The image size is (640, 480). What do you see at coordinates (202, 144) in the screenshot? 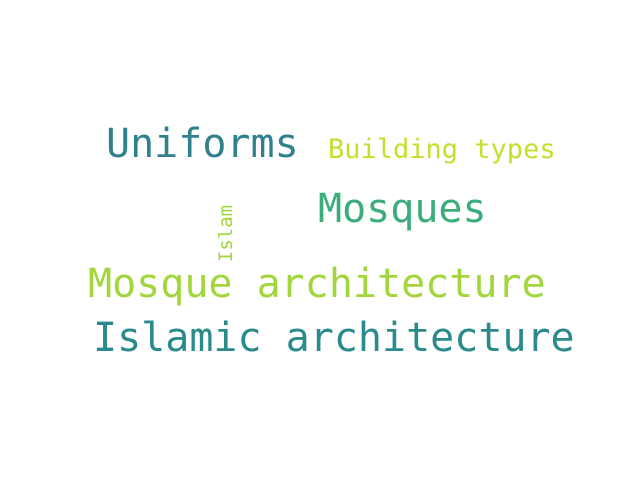
I see `word-uniforms: Uniforms` at bounding box center [202, 144].